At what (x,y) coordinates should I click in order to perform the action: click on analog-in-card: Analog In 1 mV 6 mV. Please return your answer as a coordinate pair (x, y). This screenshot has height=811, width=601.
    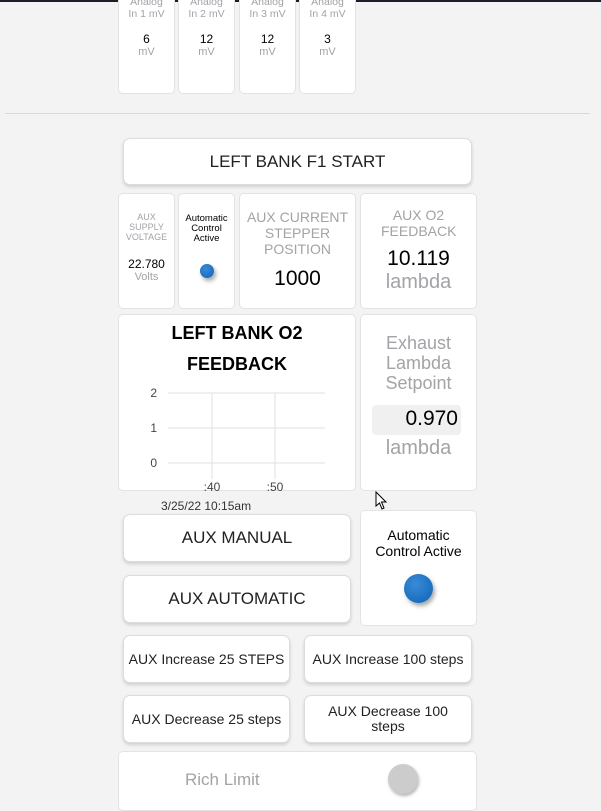
    Looking at the image, I should click on (146, 47).